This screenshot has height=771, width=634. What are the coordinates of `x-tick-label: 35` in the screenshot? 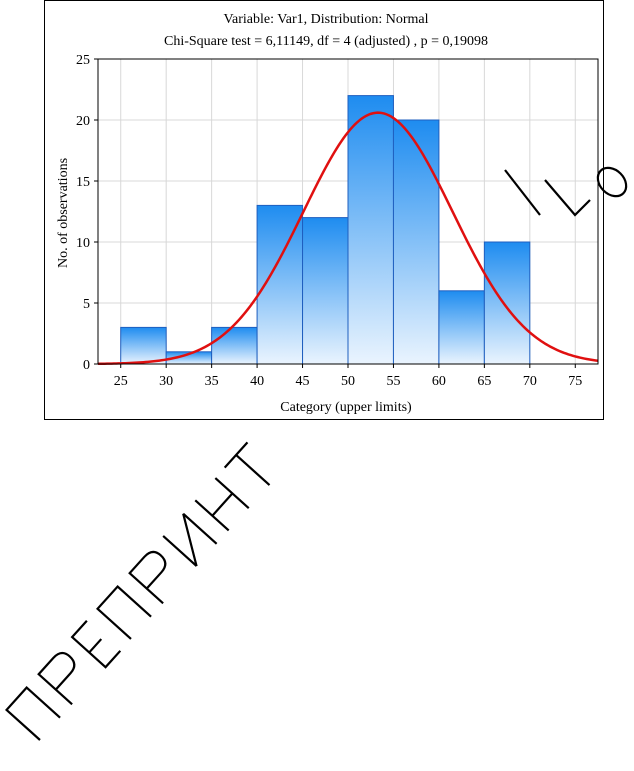 It's located at (212, 381).